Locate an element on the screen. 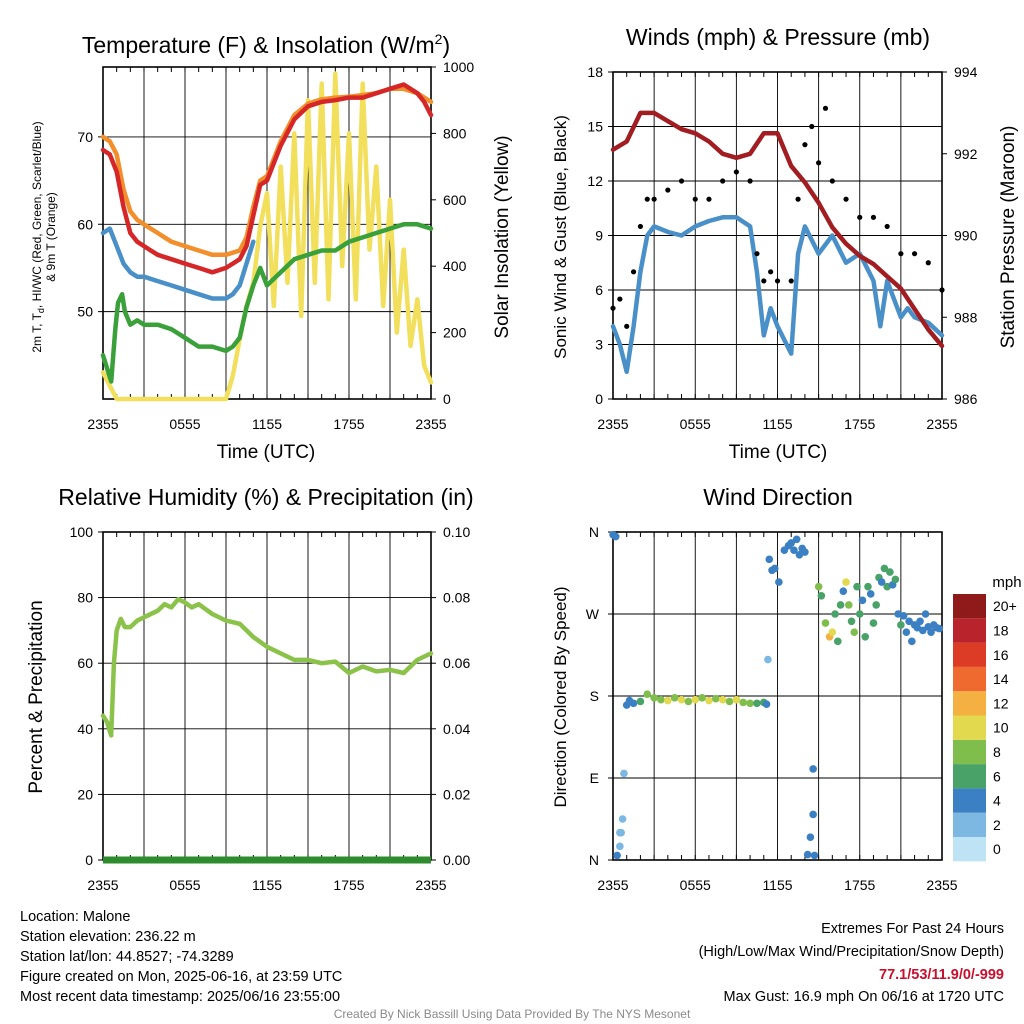 The height and width of the screenshot is (1024, 1024). winds-series-station-pressure is located at coordinates (777, 229).